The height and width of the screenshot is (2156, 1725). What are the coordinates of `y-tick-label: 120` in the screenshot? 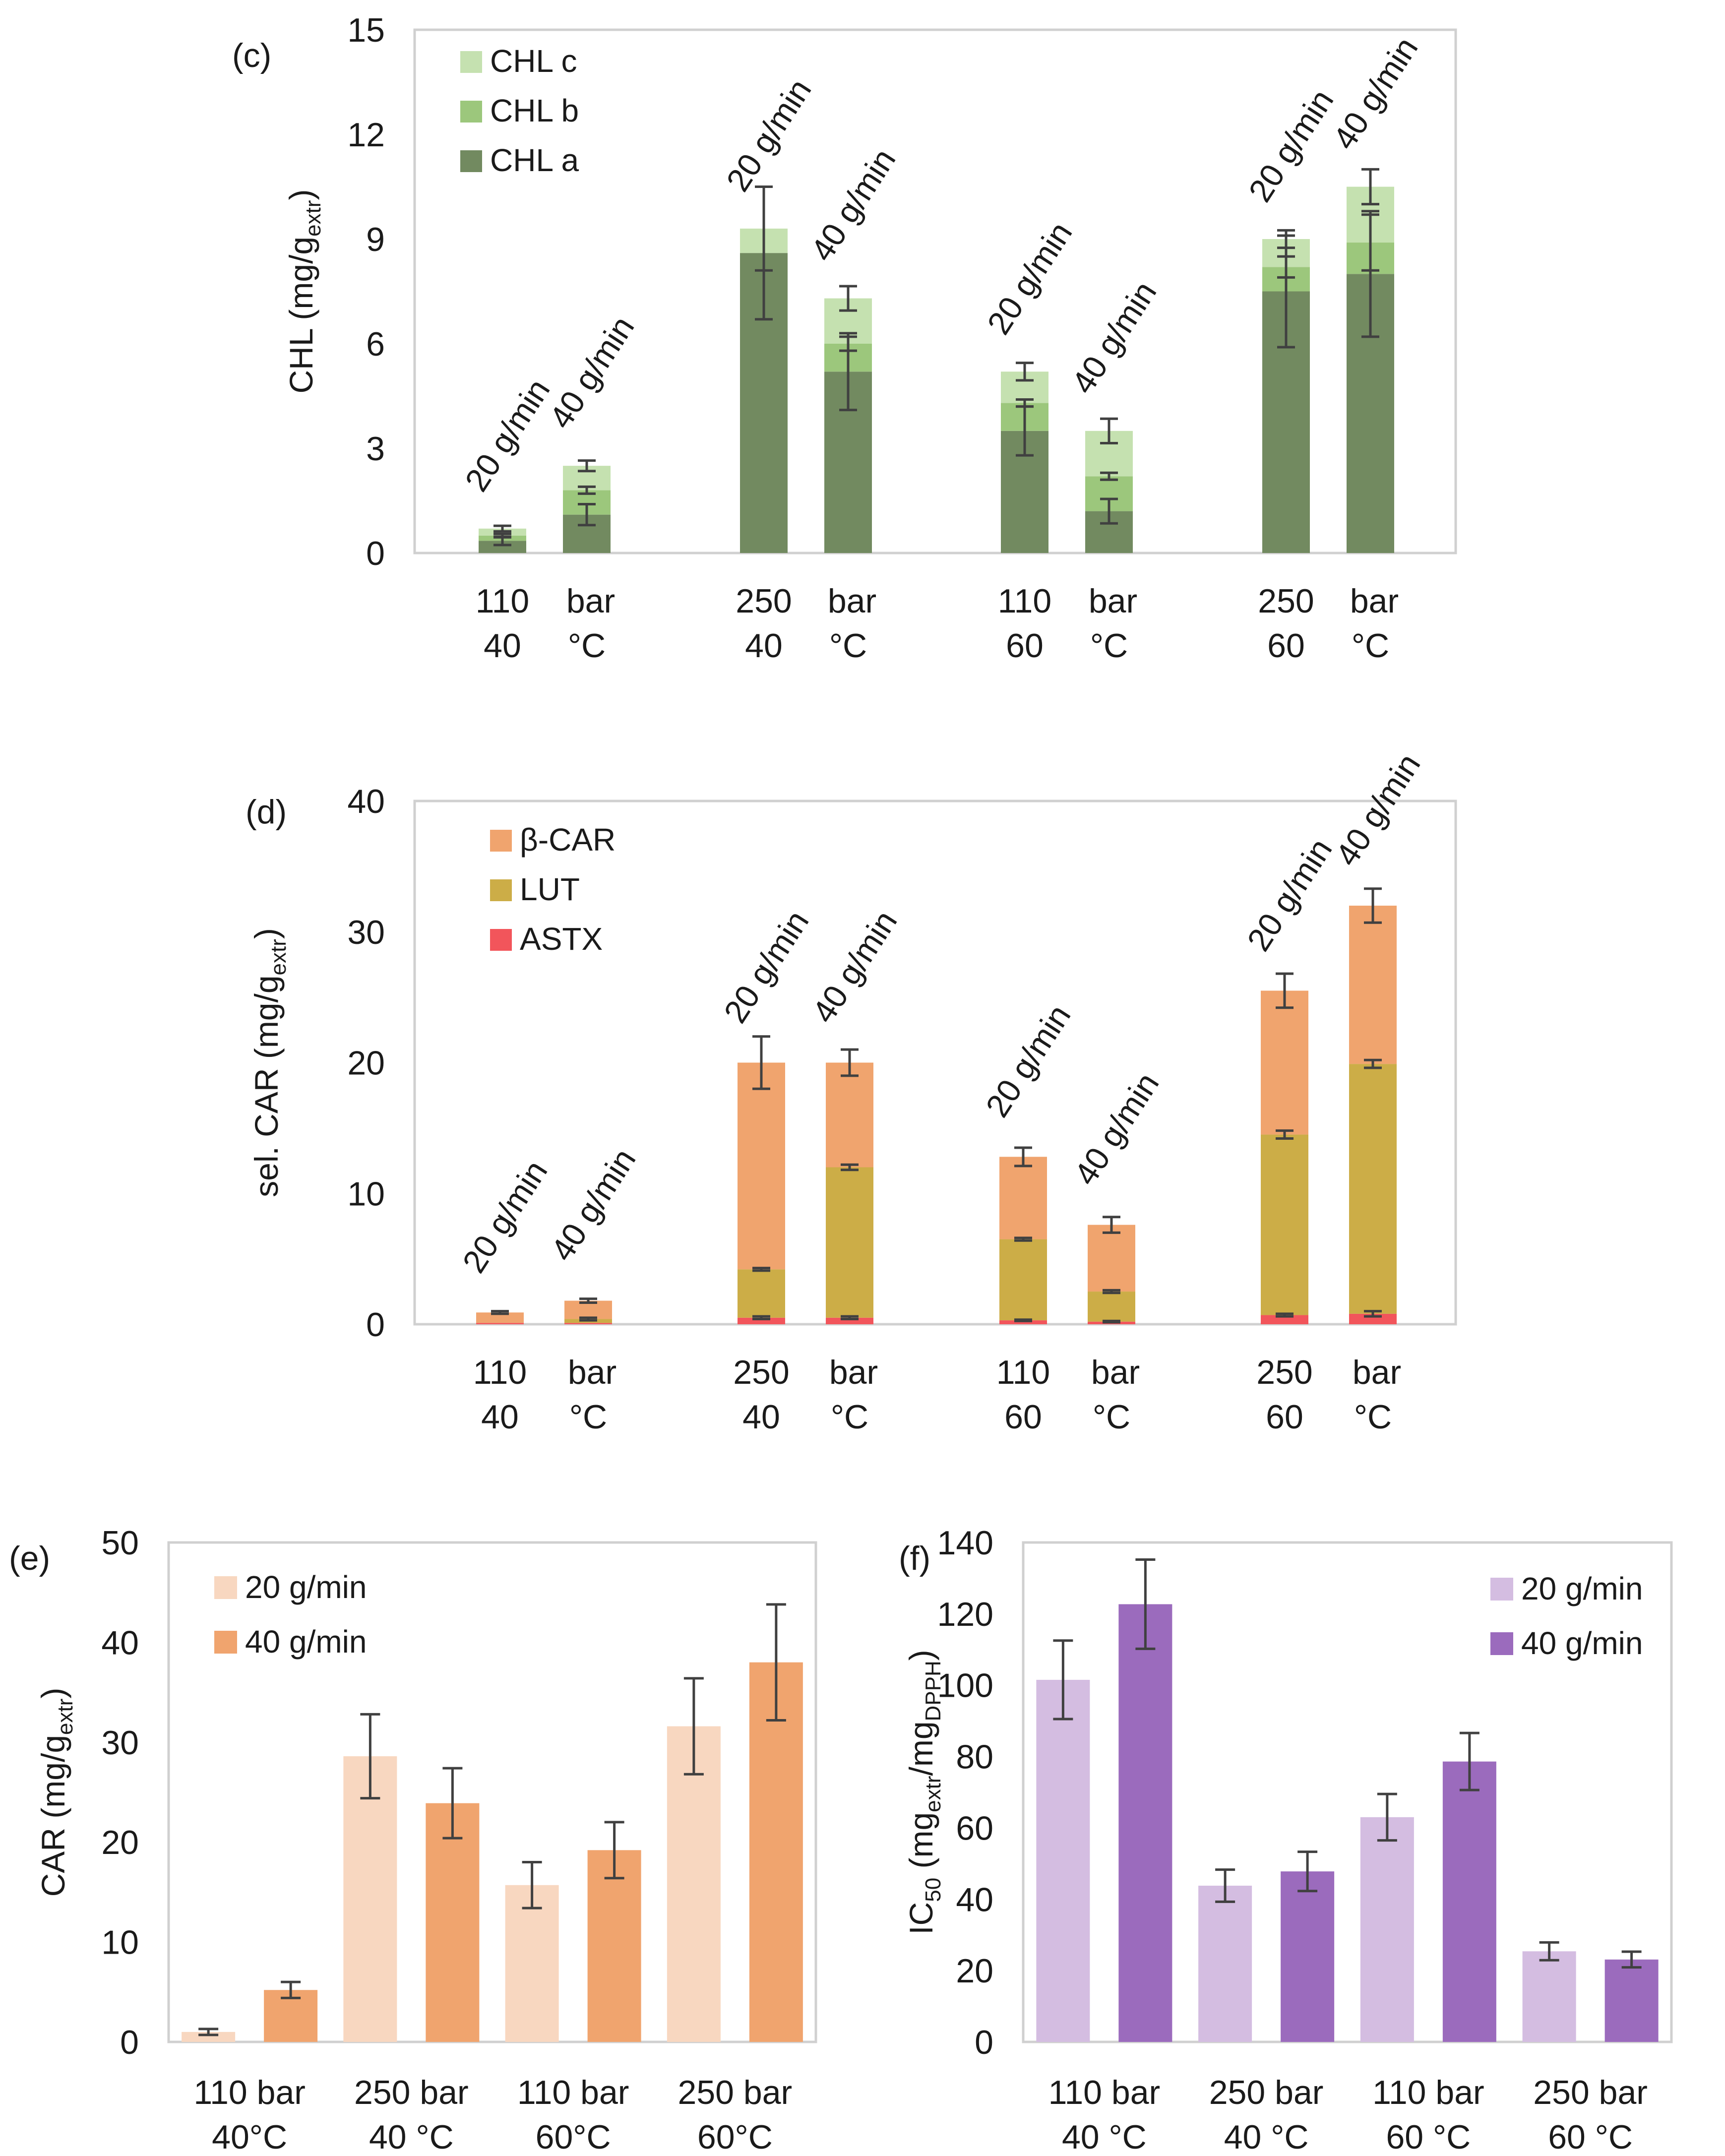 It's located at (965, 1614).